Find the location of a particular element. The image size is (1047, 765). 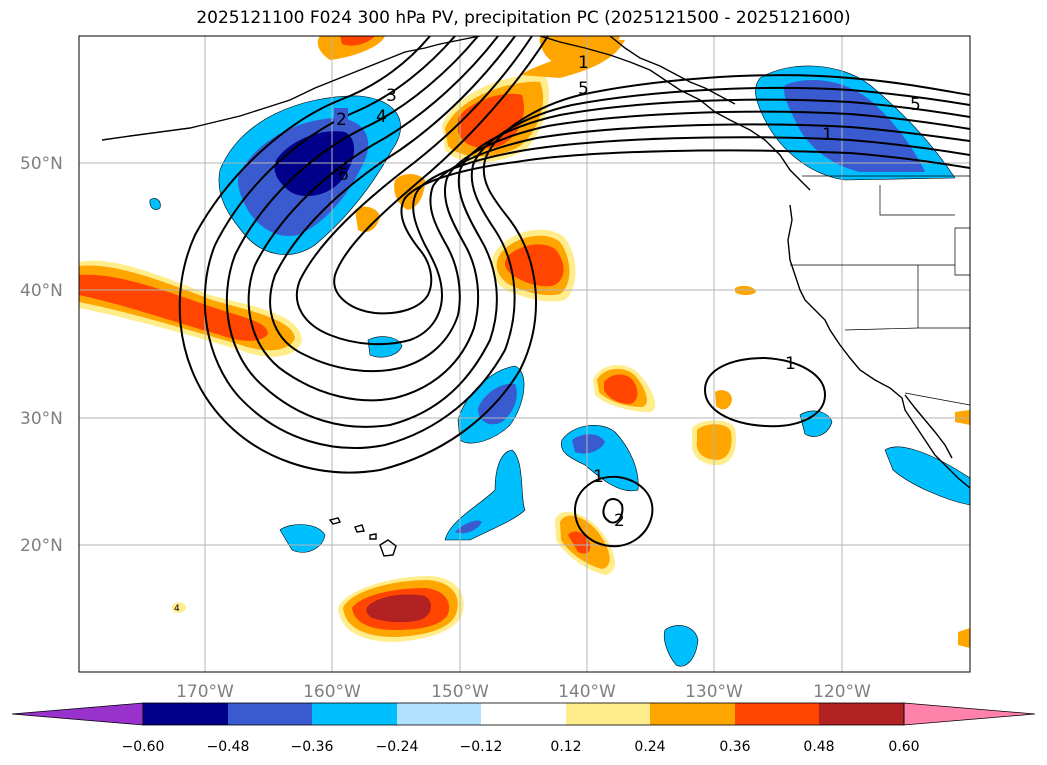

lon-label: 120°W is located at coordinates (842, 692).